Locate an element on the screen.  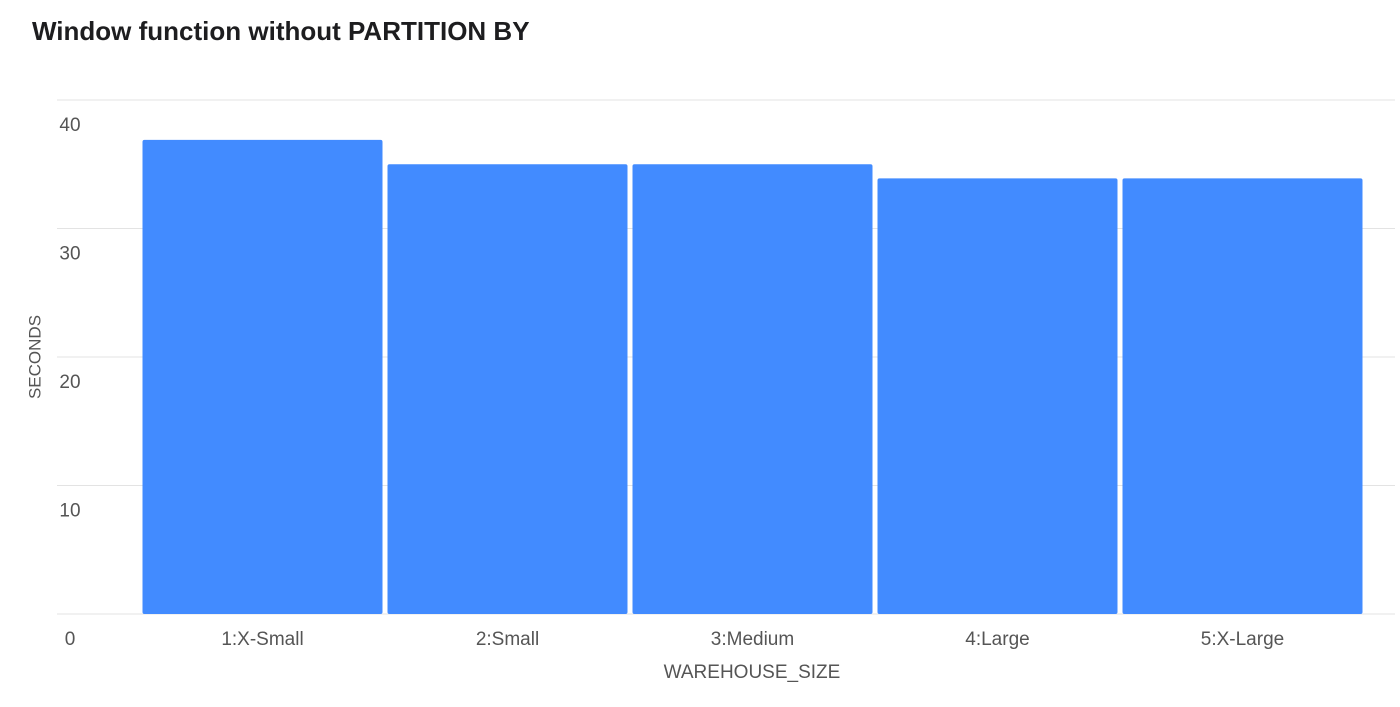
y-tick-label: 10 is located at coordinates (69, 511).